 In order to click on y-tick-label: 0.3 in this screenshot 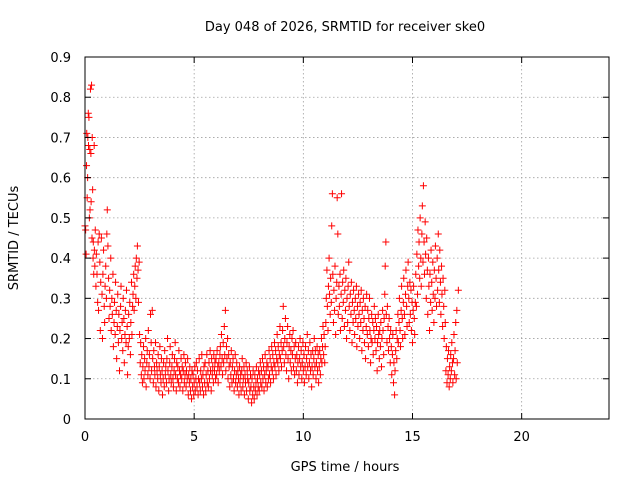, I will do `click(60, 299)`.